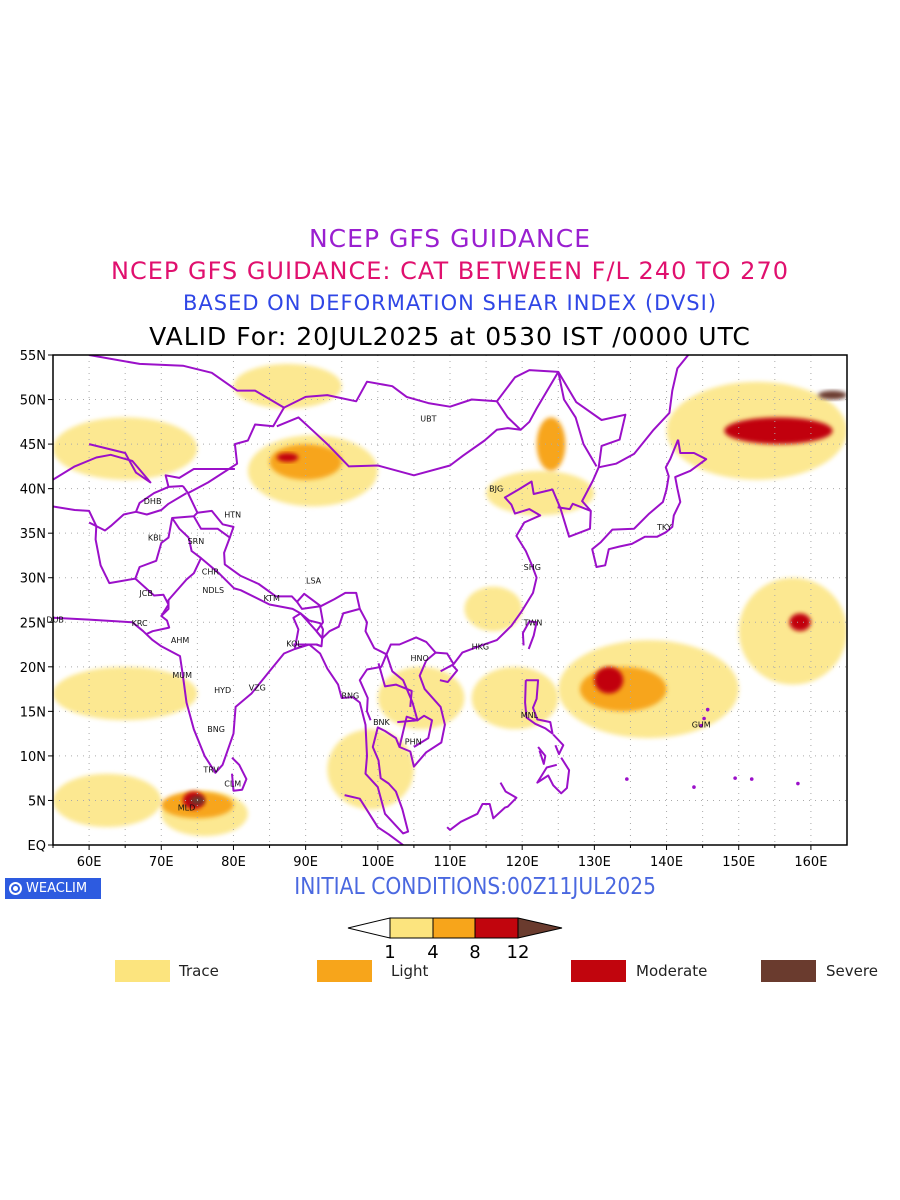 This screenshot has width=900, height=1200. I want to click on station-twn: TWN, so click(533, 622).